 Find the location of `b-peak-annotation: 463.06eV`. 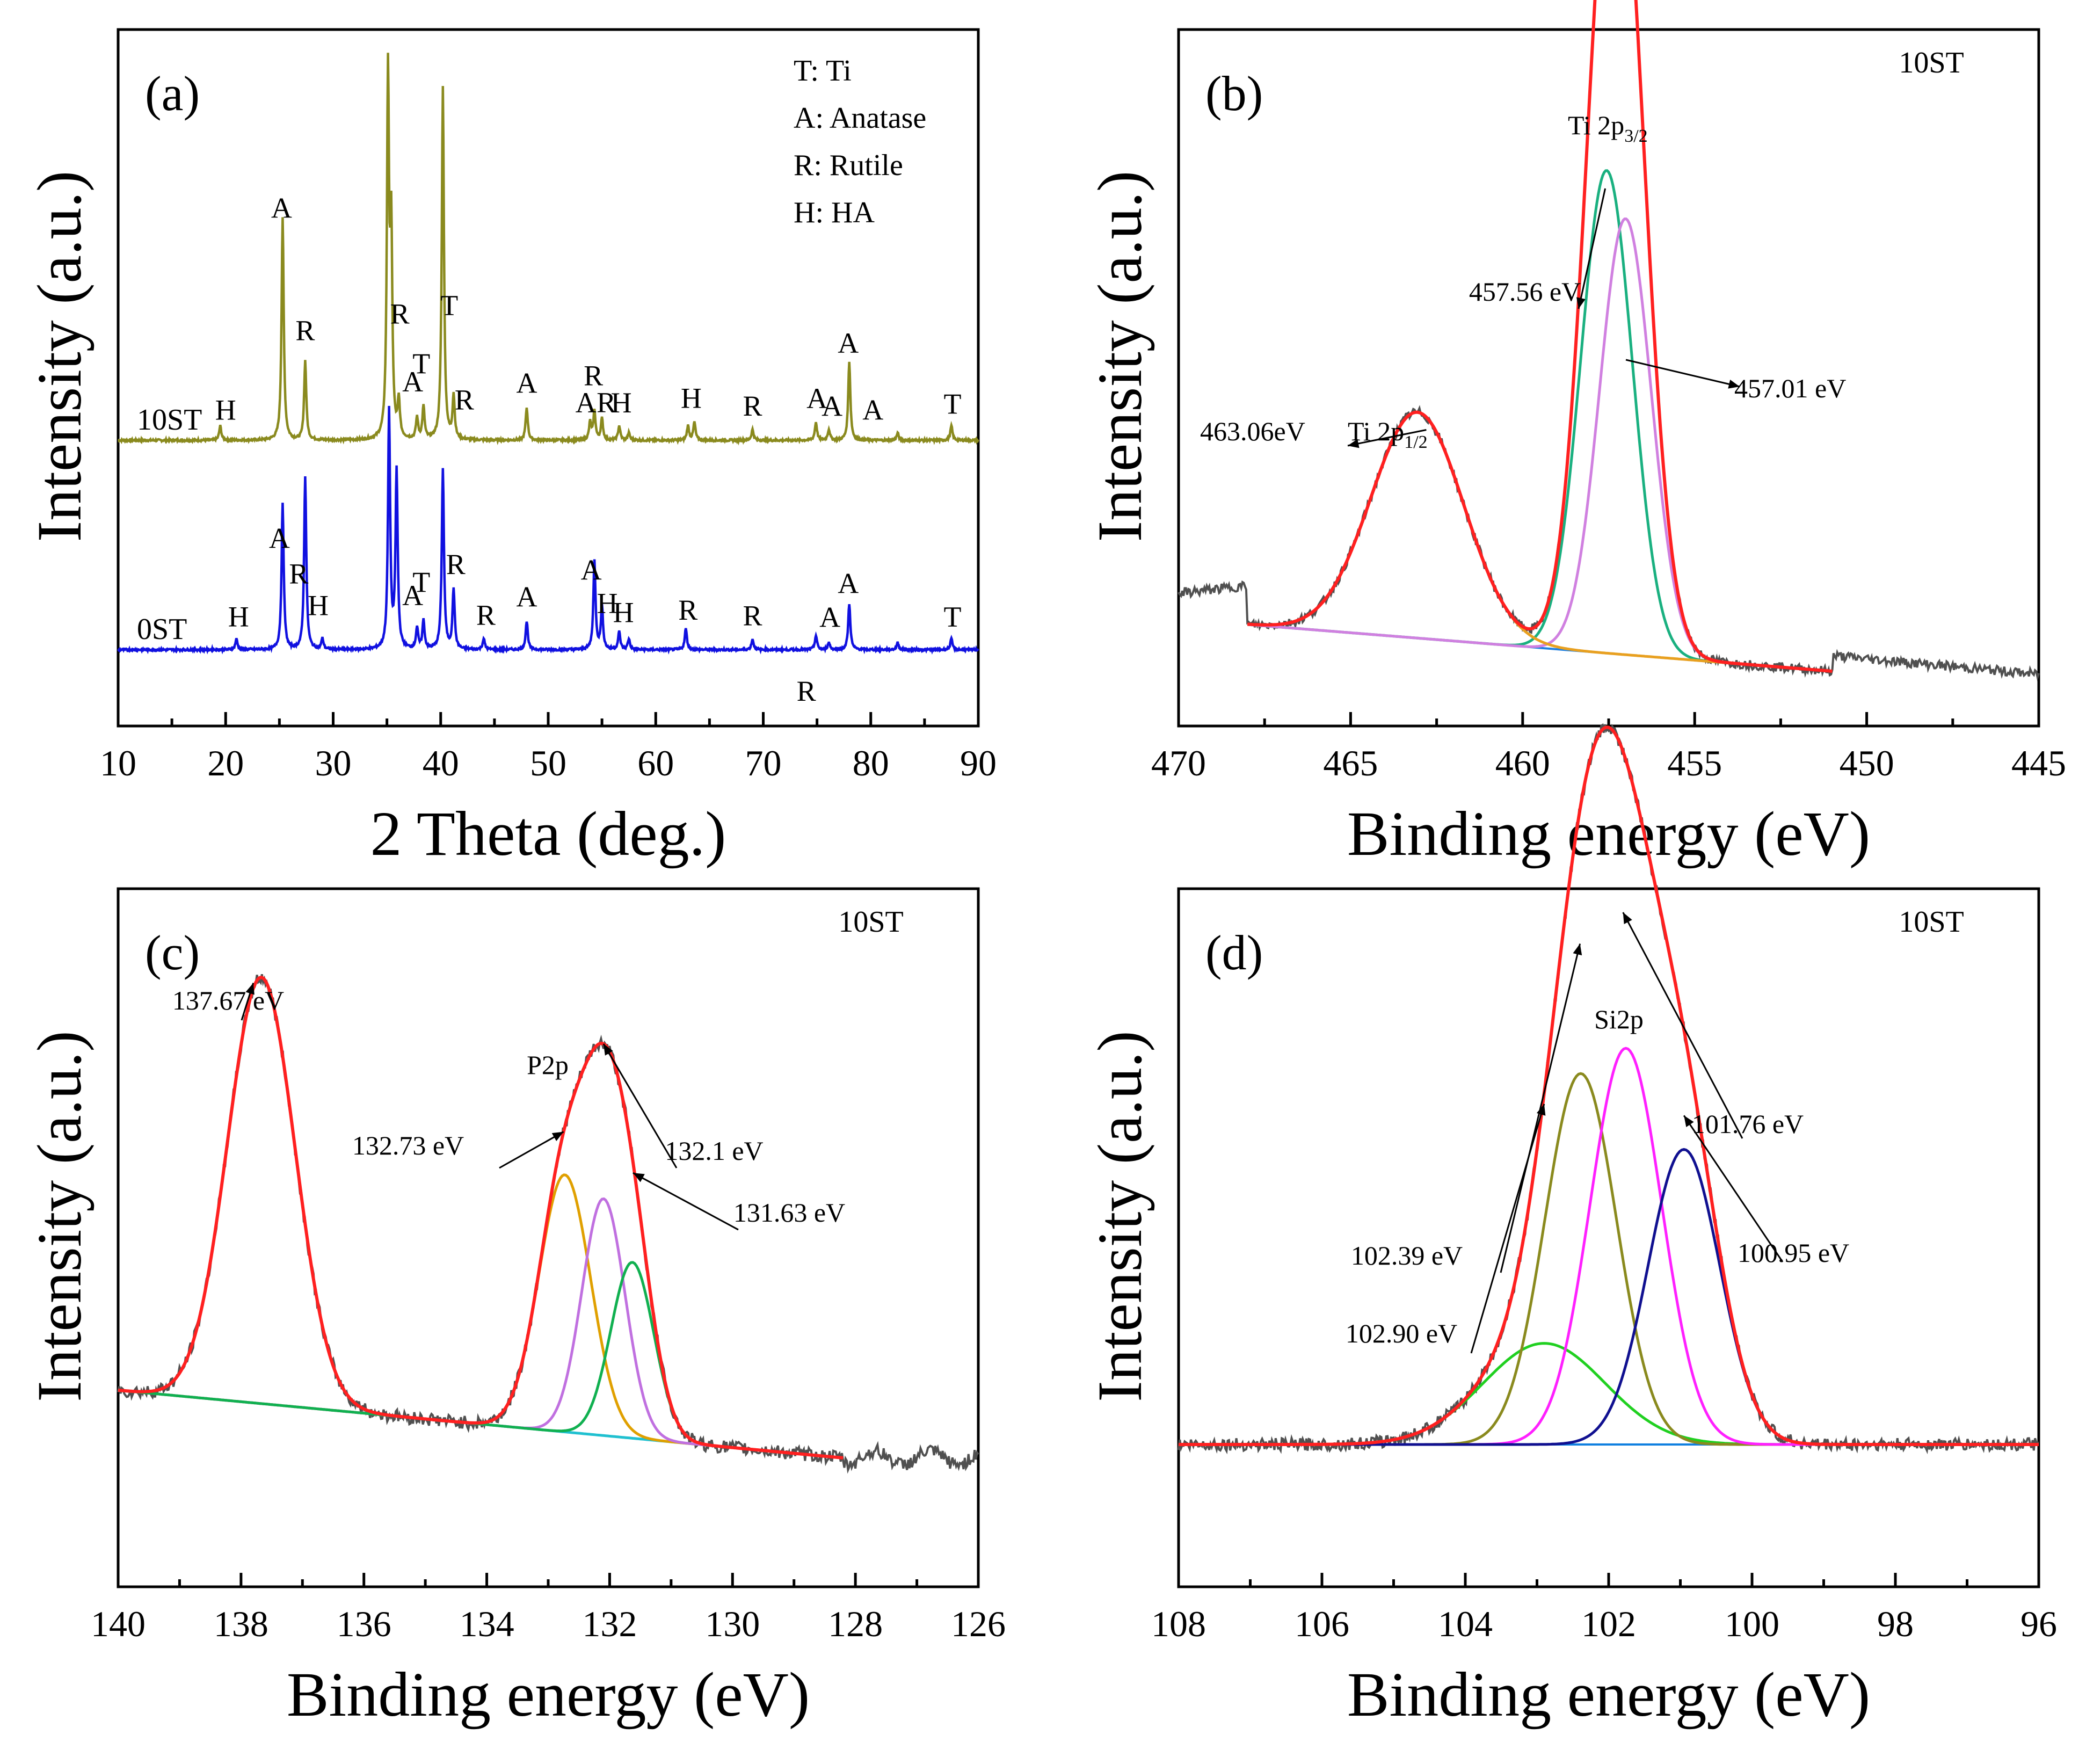

b-peak-annotation: 463.06eV is located at coordinates (1252, 431).